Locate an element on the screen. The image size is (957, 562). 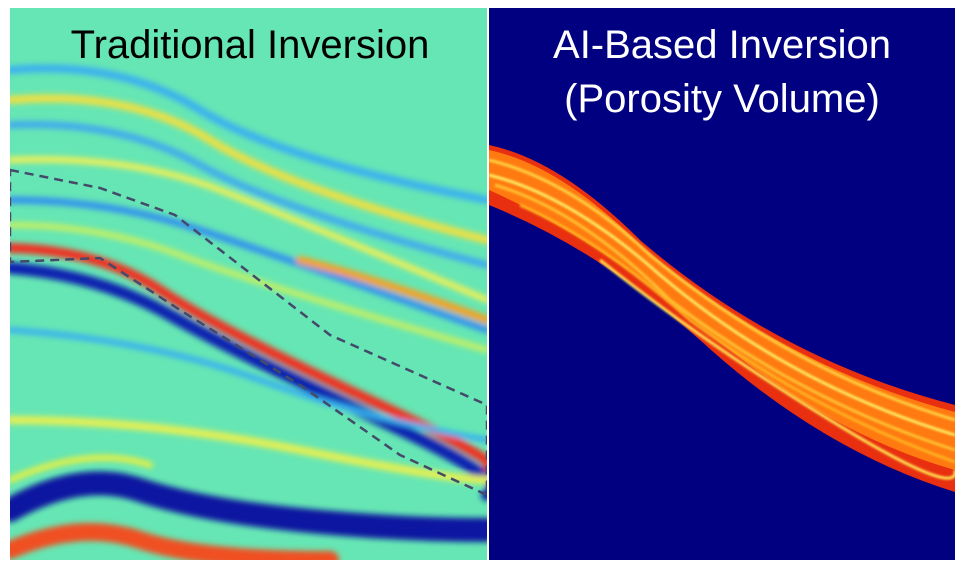
panel-subtitle: (Porosity Volume) is located at coordinates (722, 99).